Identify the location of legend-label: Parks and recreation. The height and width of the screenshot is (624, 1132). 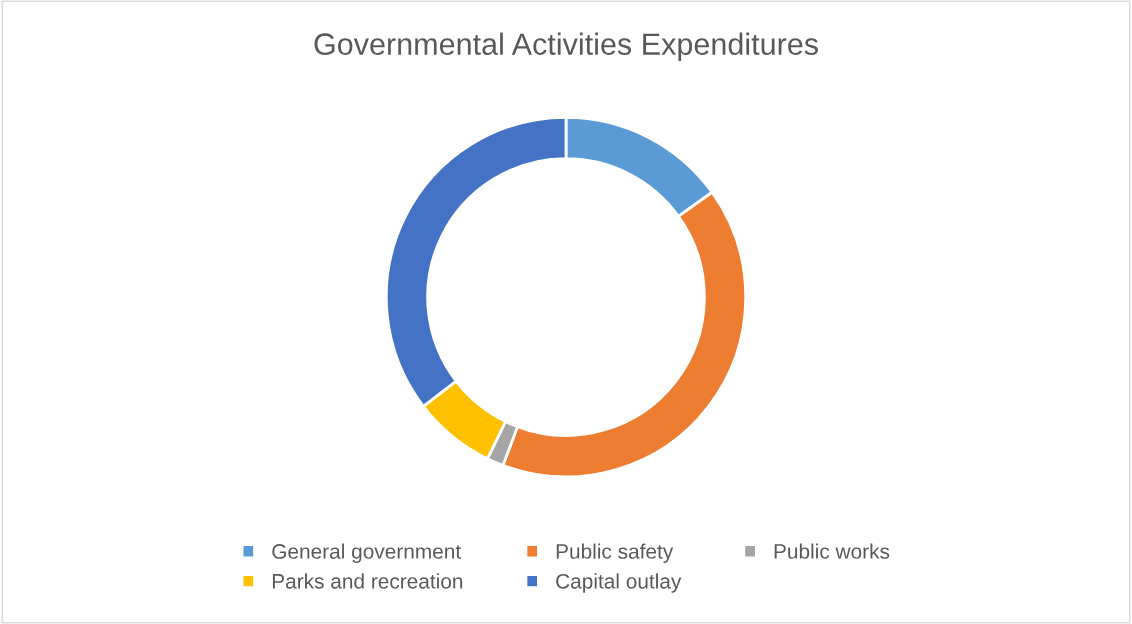
(367, 581).